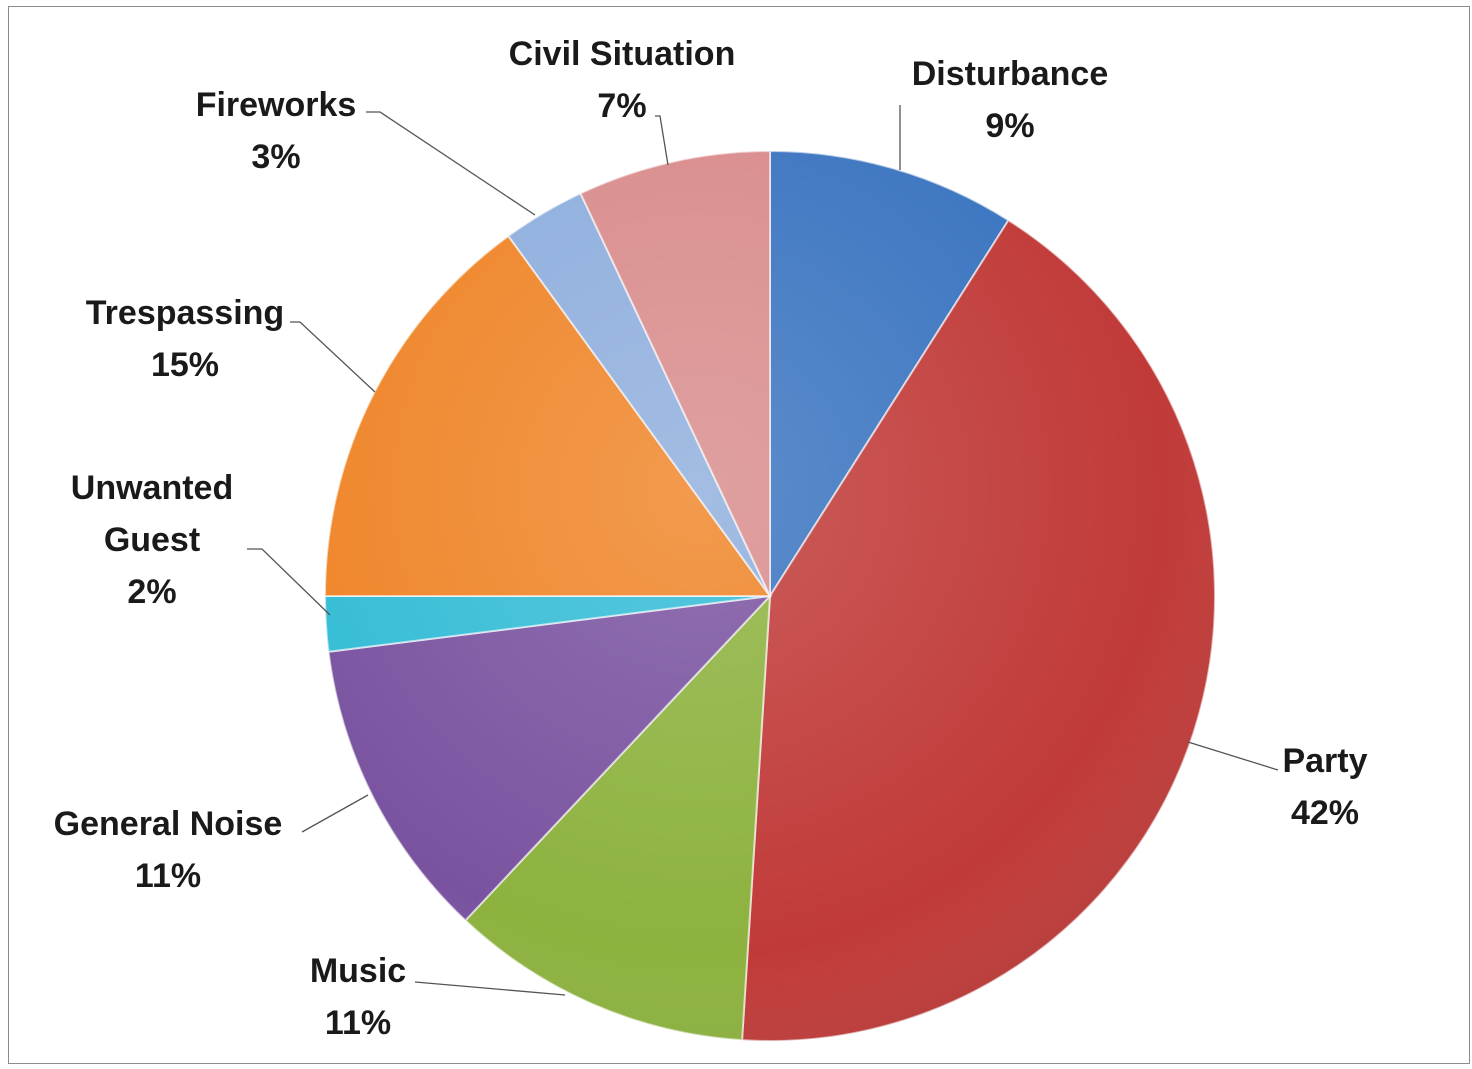  I want to click on leader-line-music, so click(490, 988).